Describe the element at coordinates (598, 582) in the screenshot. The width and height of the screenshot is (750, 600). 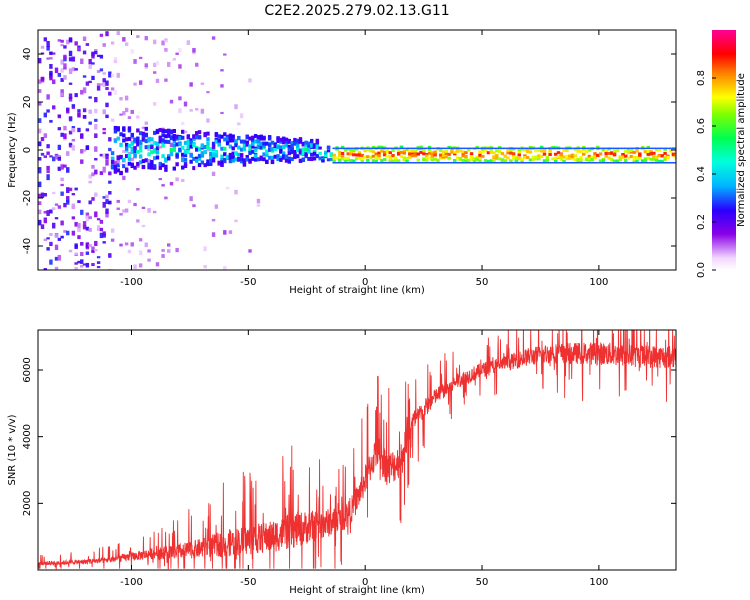
I see `snr-x-tick-label: 100` at that location.